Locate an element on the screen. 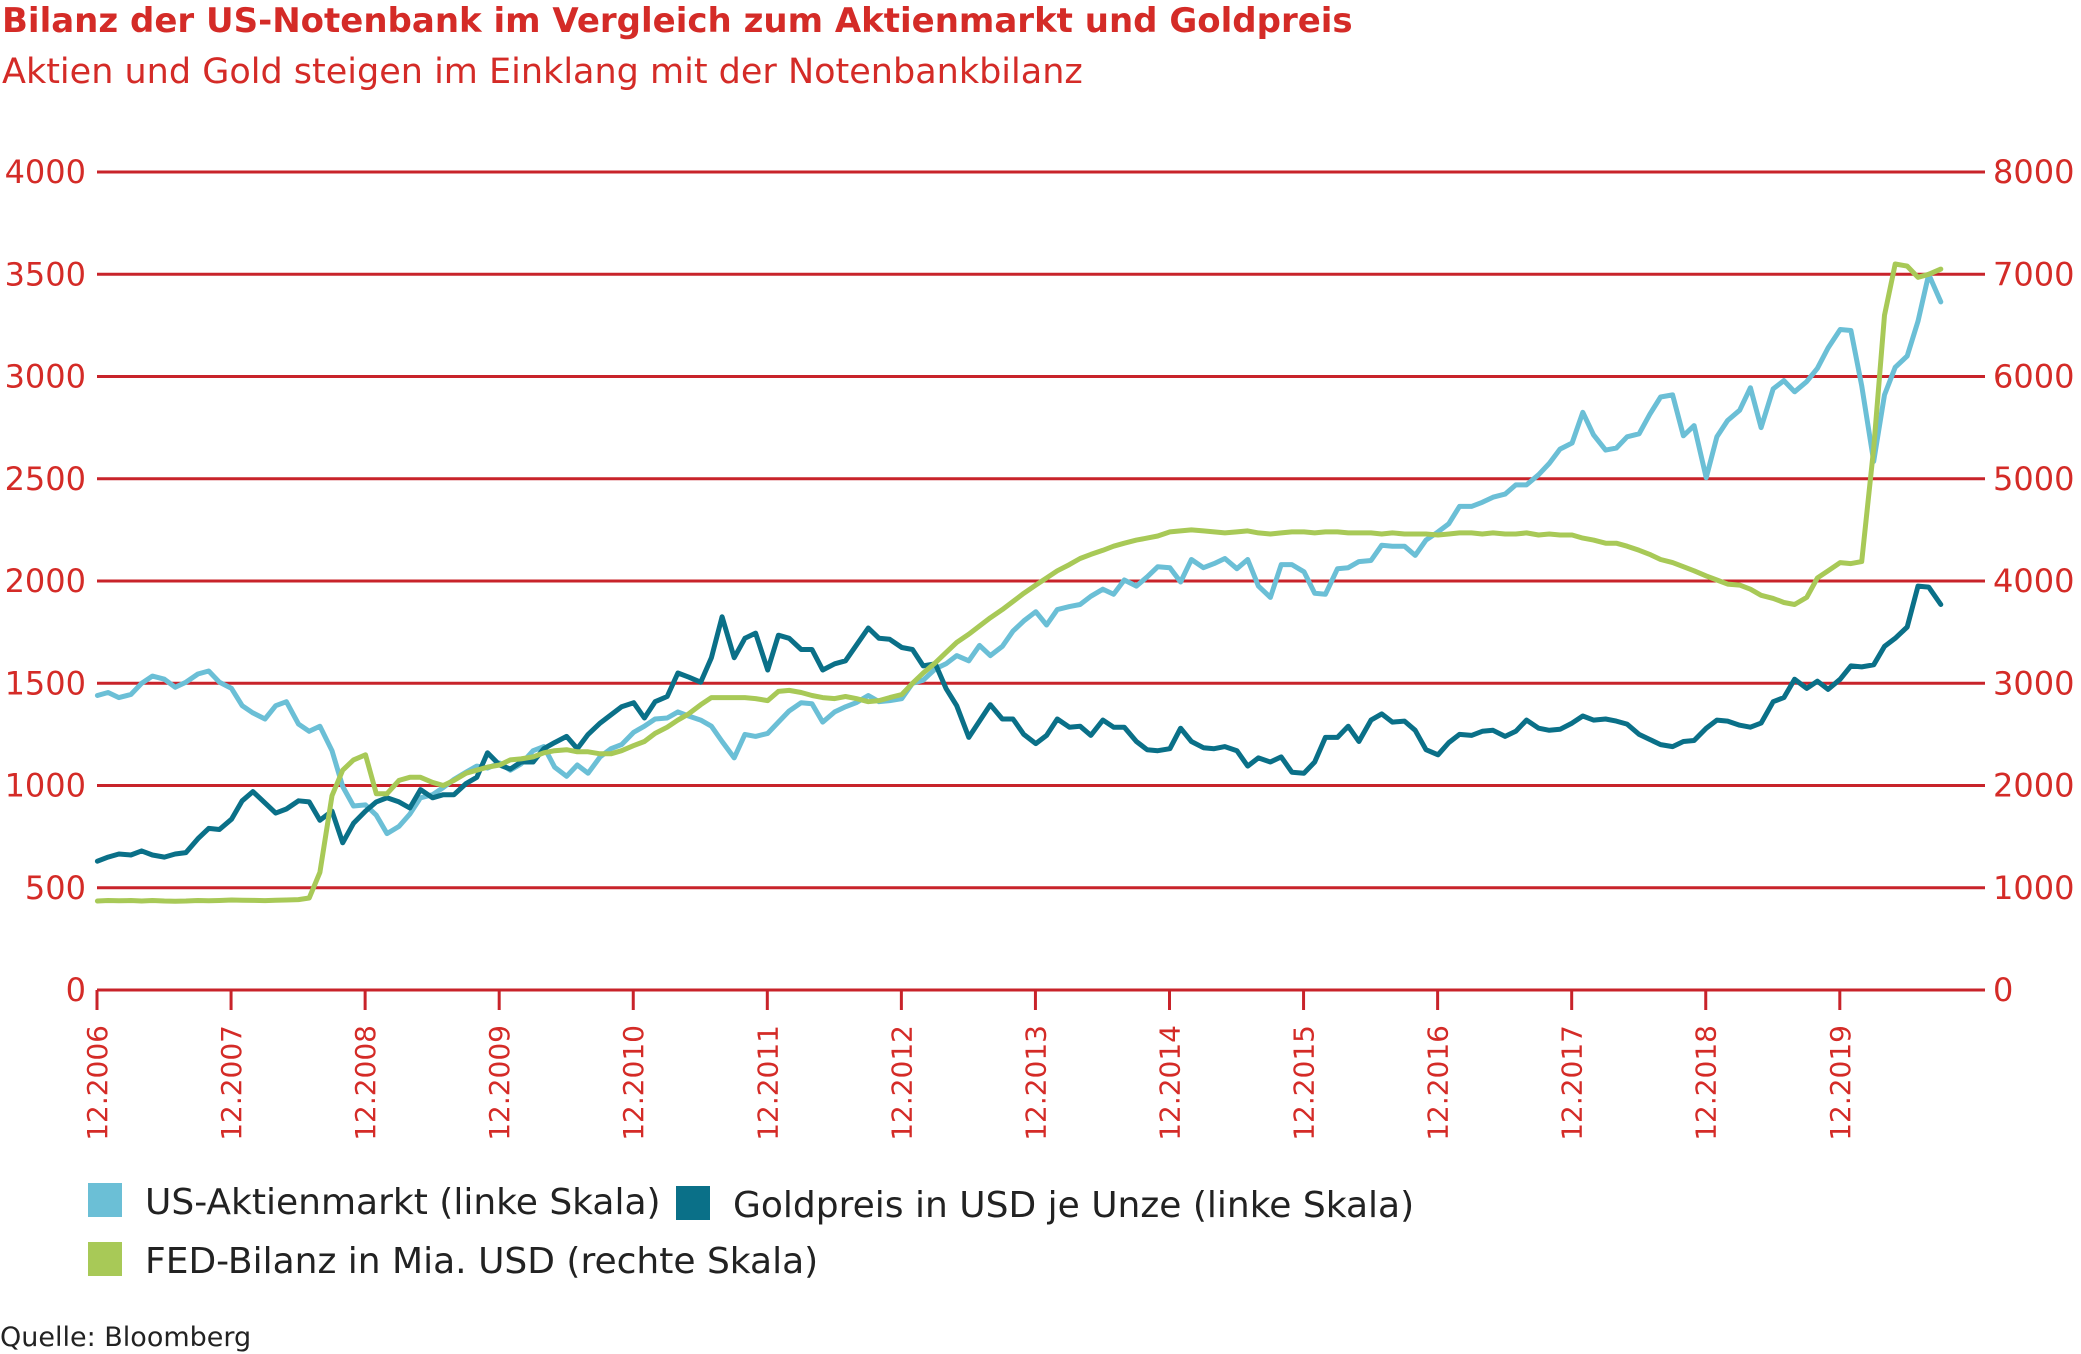  y-left-tick-label: 500 is located at coordinates (55, 888).